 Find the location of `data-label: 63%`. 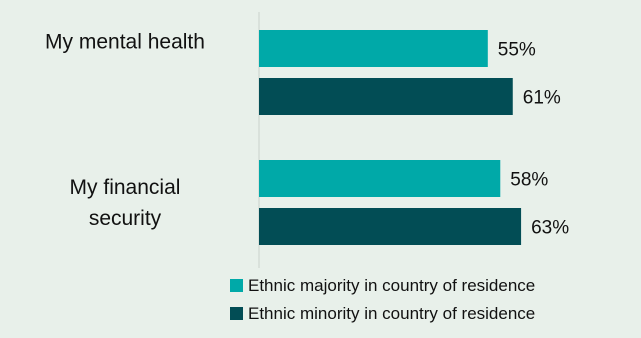

data-label: 63% is located at coordinates (550, 228).